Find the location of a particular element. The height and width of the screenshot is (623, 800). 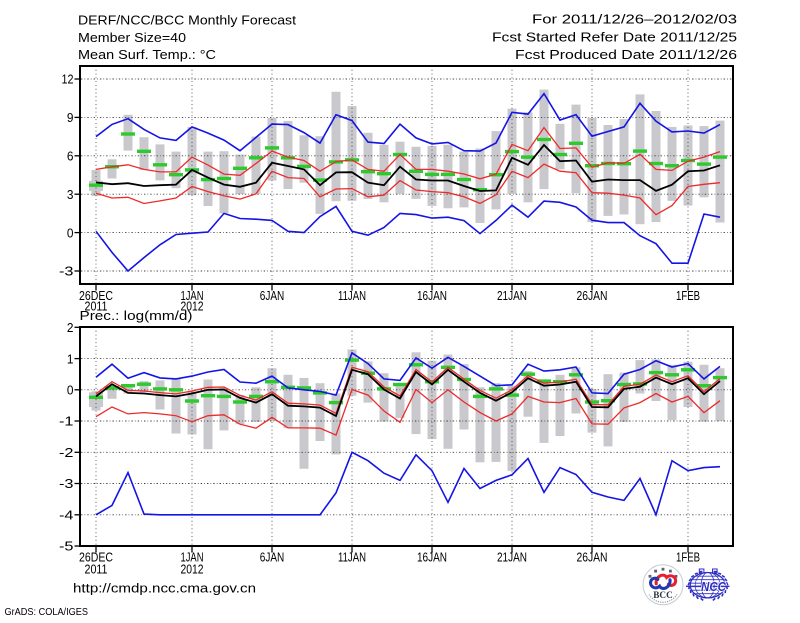

svg-text: -5 is located at coordinates (66, 546).